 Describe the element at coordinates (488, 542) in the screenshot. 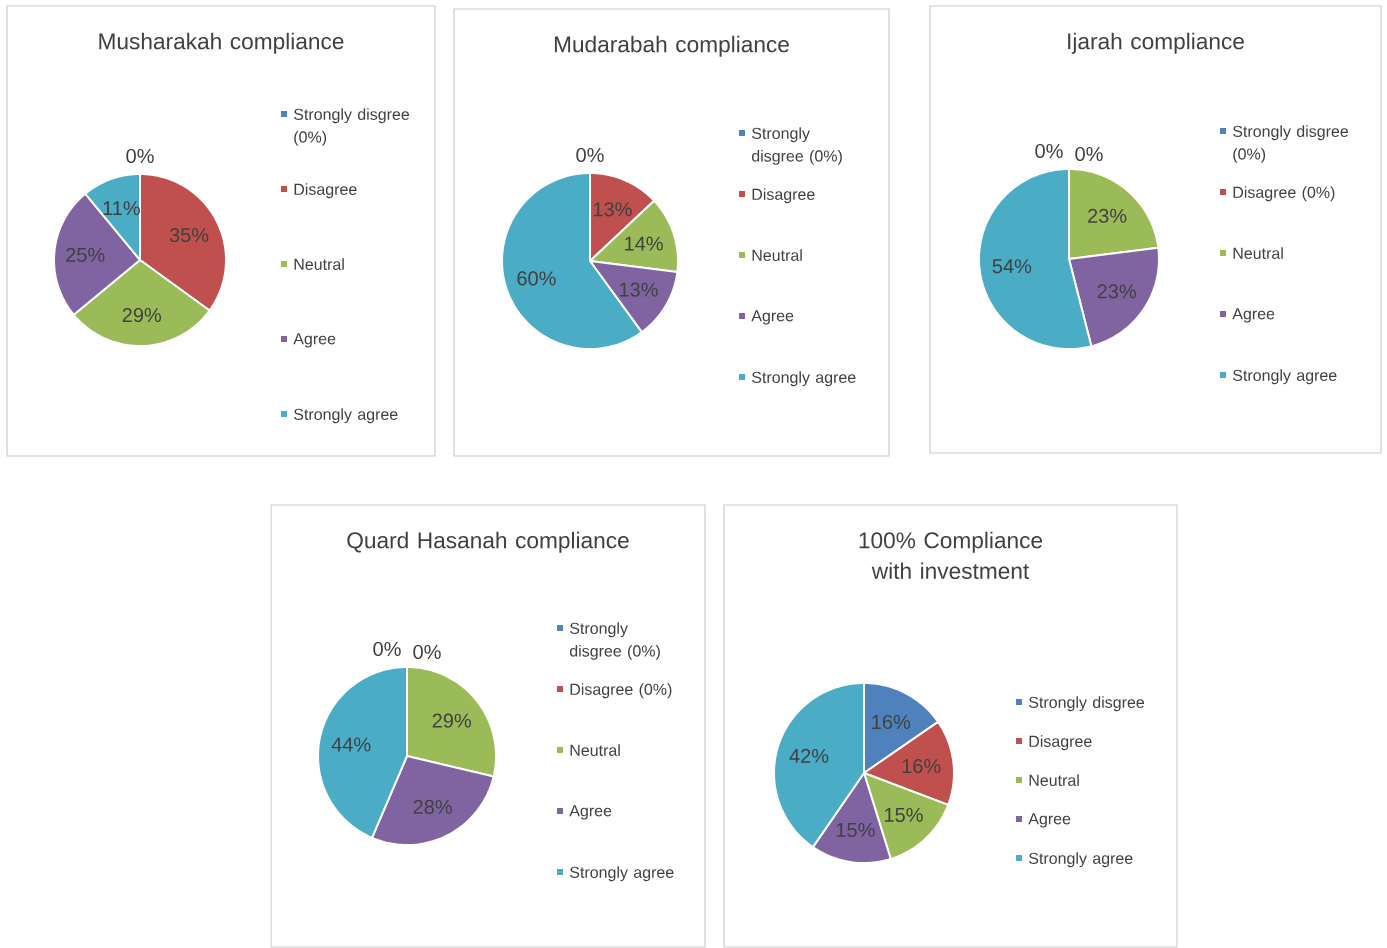

I see `chart-title: Quard Hasanah compliance` at that location.